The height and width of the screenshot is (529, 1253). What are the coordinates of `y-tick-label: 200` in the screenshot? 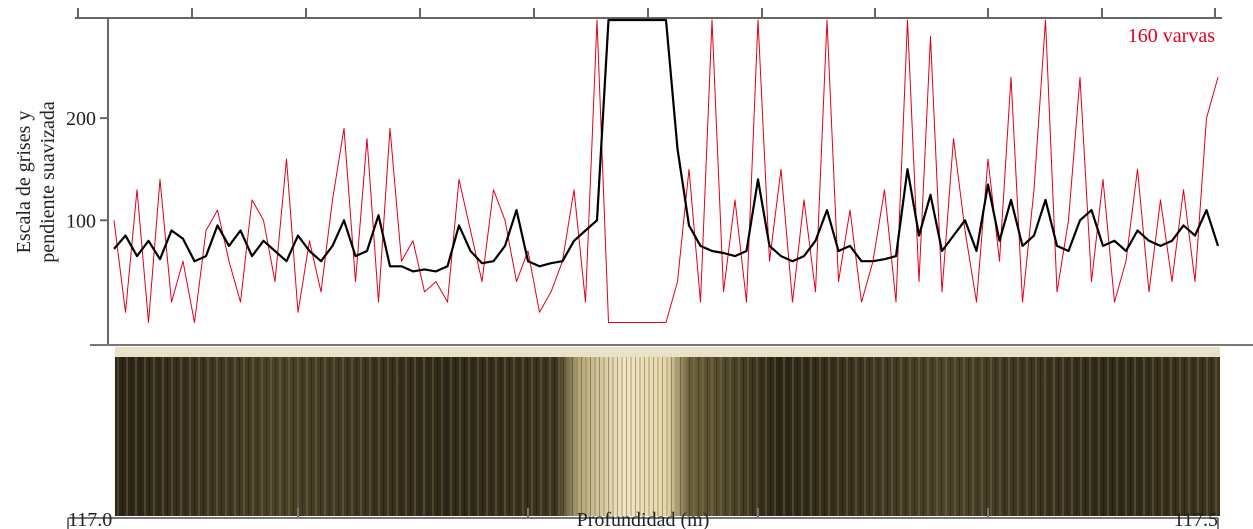 It's located at (81, 119).